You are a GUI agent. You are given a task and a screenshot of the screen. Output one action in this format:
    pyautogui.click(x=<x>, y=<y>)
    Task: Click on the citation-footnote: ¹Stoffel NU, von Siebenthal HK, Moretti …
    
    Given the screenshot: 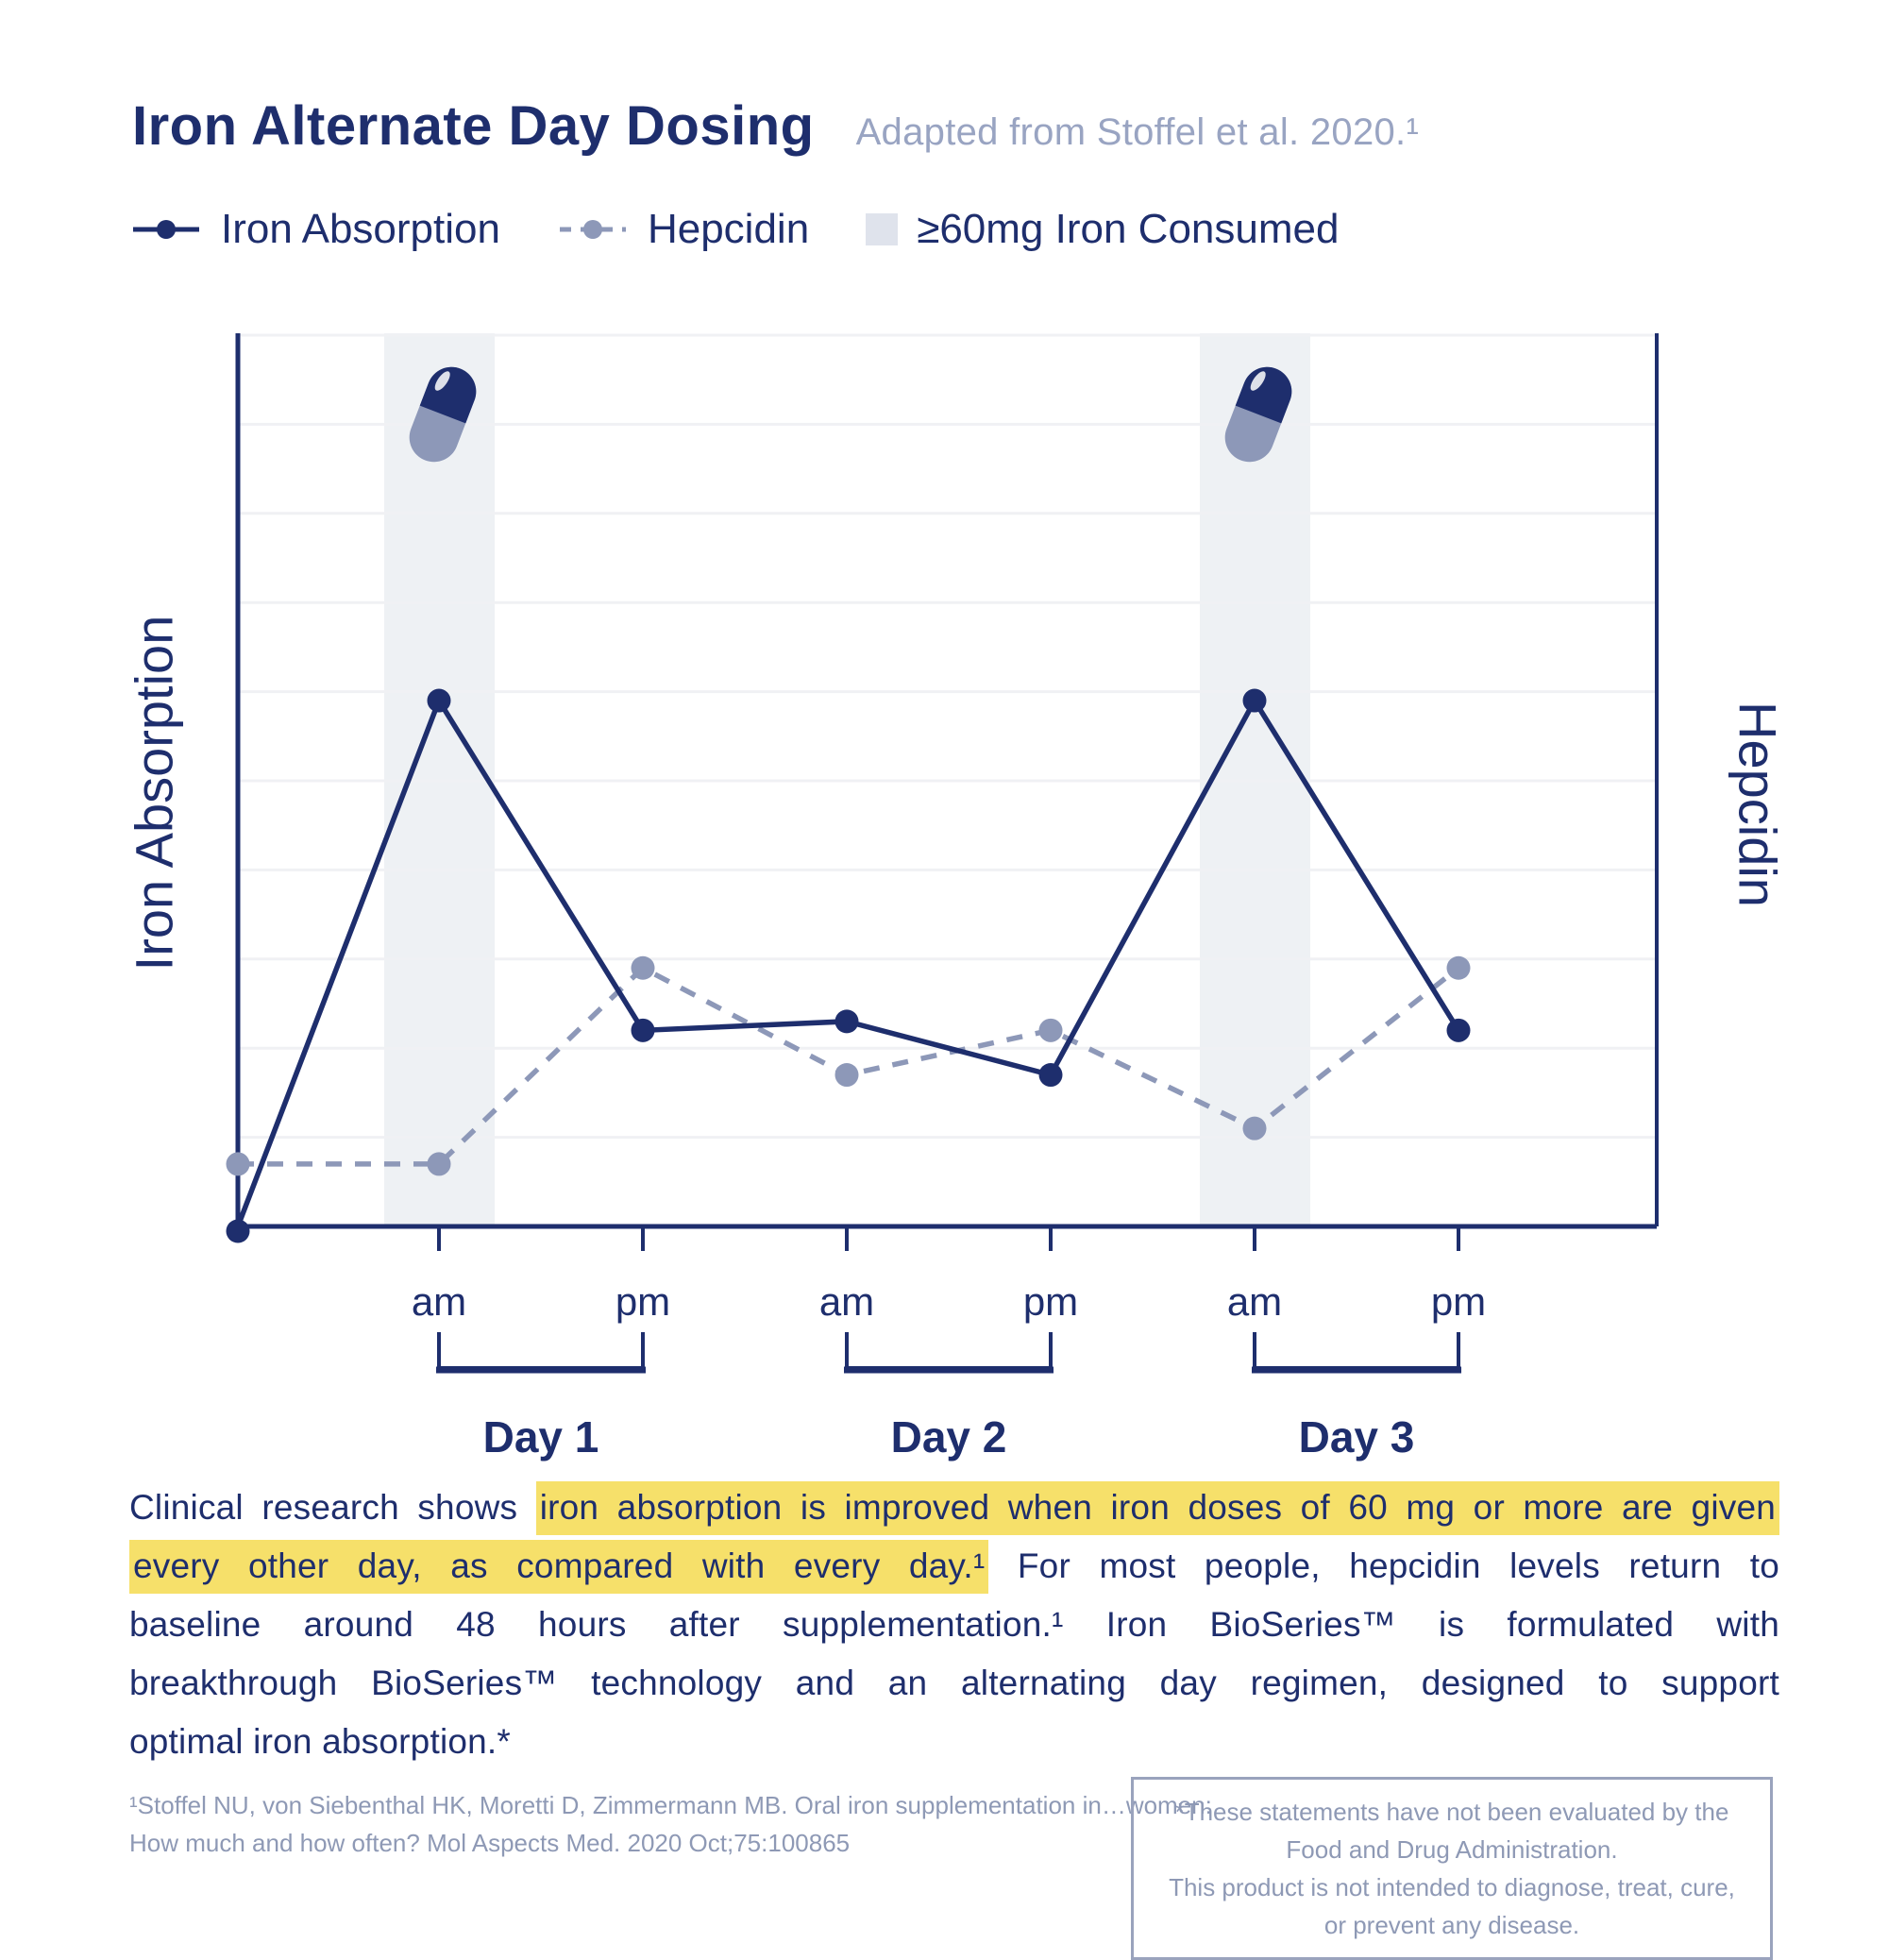 What is the action you would take?
    pyautogui.click(x=670, y=1824)
    